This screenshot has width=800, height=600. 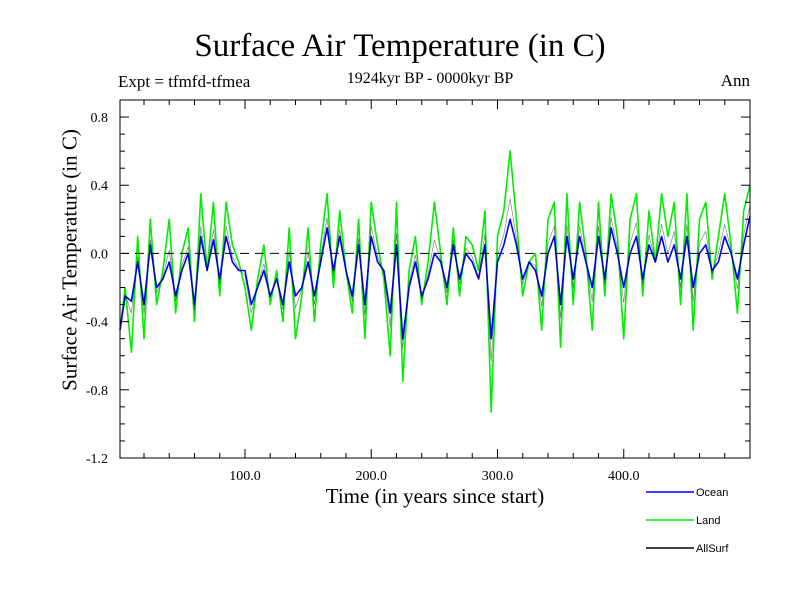 What do you see at coordinates (97, 459) in the screenshot?
I see `y-tick-label: -1.2` at bounding box center [97, 459].